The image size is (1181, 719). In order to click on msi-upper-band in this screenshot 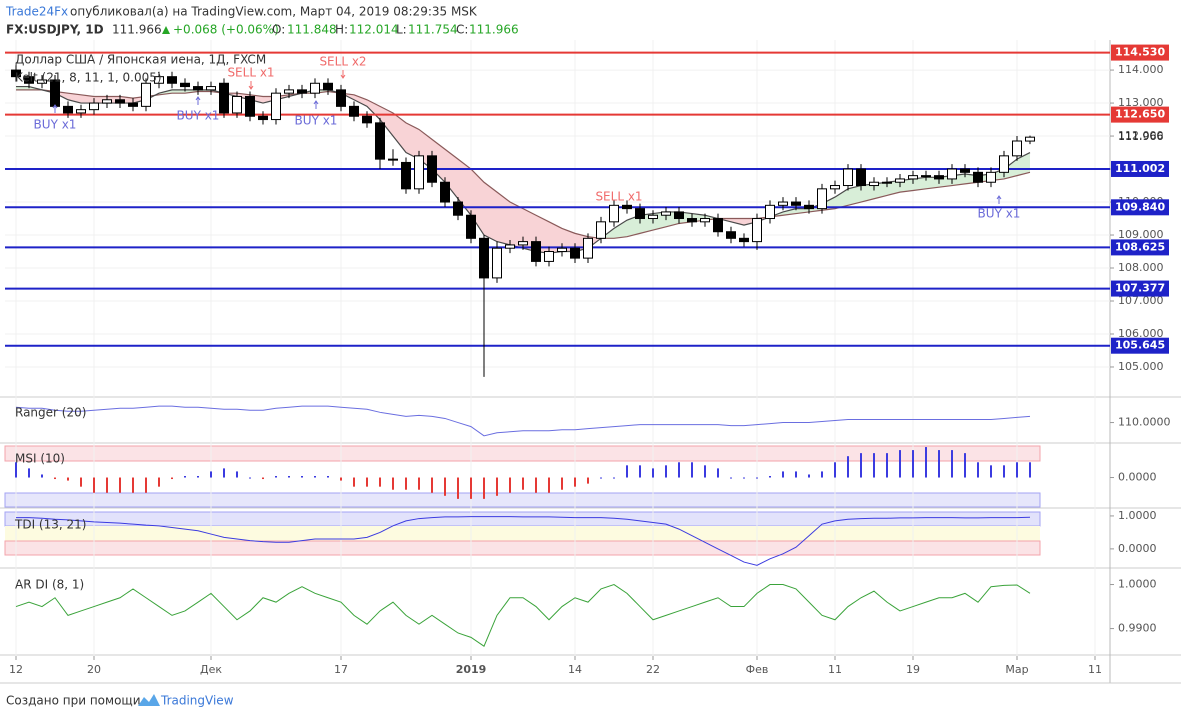, I will do `click(522, 453)`.